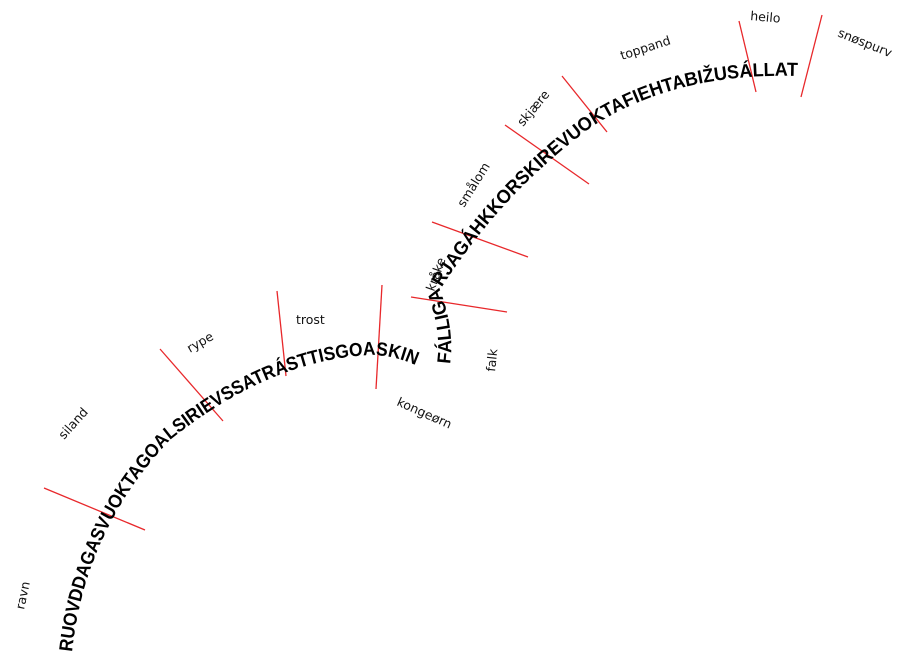  Describe the element at coordinates (865, 42) in the screenshot. I see `norwegian-name-snospurv: snøspurv` at that location.